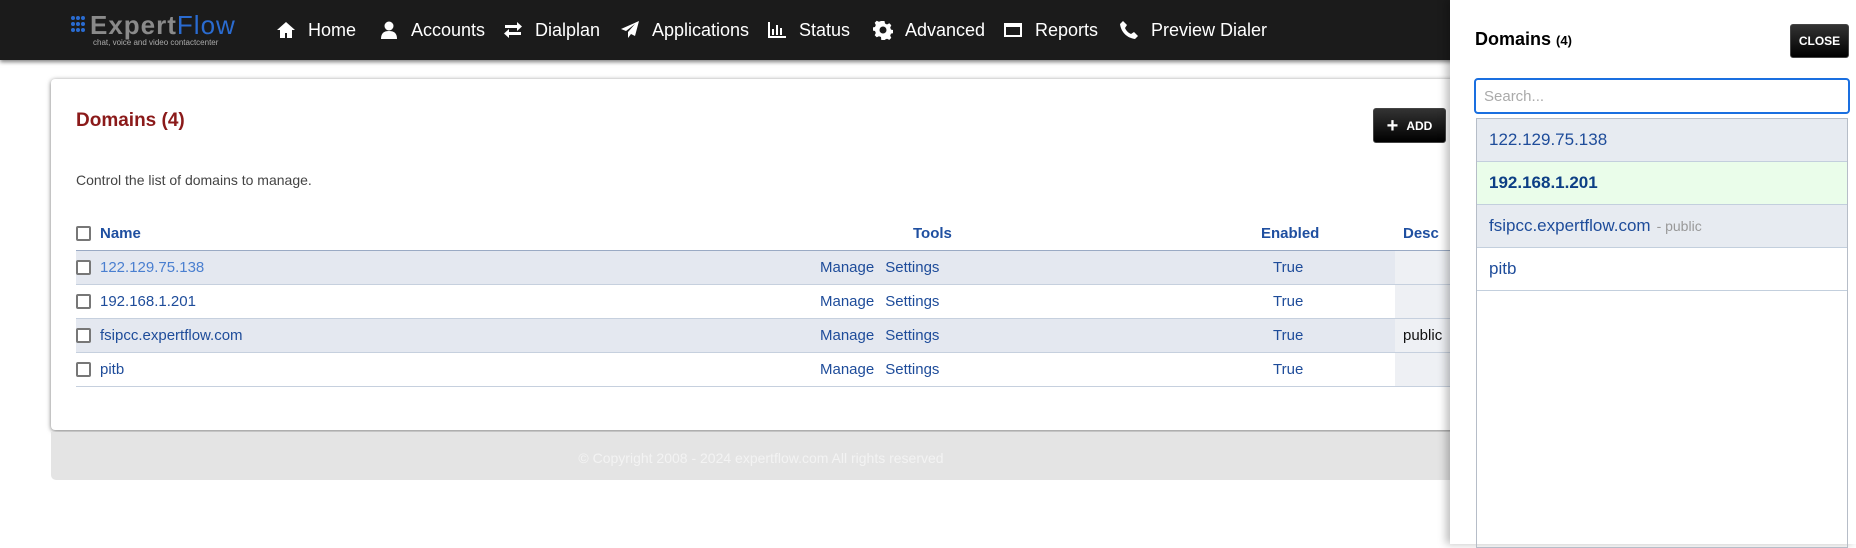 This screenshot has height=548, width=1856. What do you see at coordinates (1662, 183) in the screenshot?
I see `domain-list-item: 192.168.1.201` at bounding box center [1662, 183].